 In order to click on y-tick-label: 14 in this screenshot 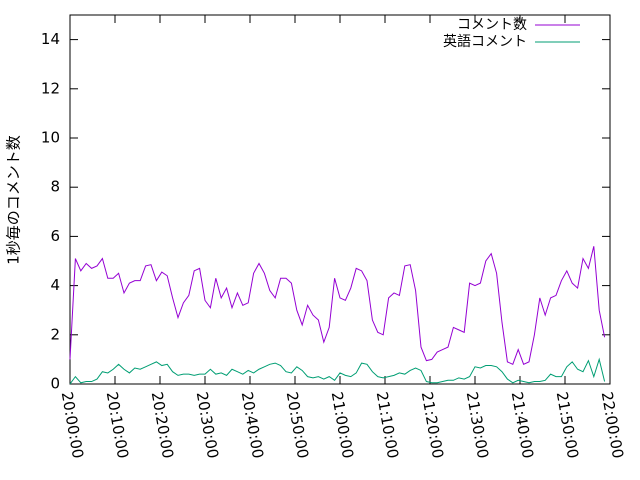, I will do `click(50, 39)`.